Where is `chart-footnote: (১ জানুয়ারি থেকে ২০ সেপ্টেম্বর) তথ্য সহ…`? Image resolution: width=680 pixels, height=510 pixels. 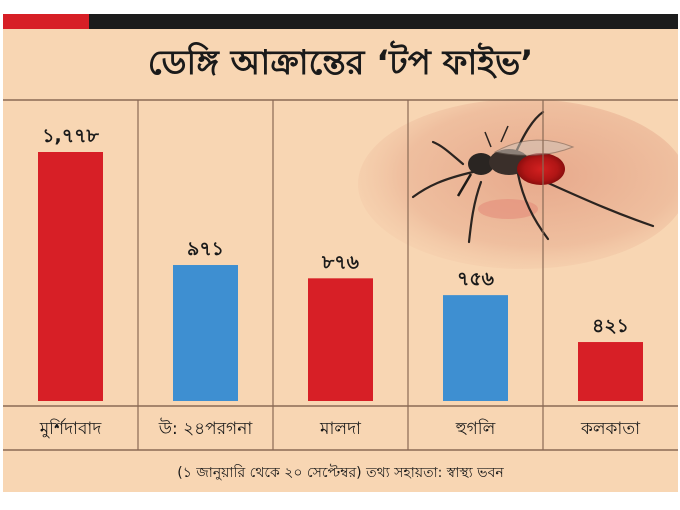
chart-footnote: (১ জানুয়ারি থেকে ২০ সেপ্টেম্বর) তথ্য সহ… is located at coordinates (340, 473).